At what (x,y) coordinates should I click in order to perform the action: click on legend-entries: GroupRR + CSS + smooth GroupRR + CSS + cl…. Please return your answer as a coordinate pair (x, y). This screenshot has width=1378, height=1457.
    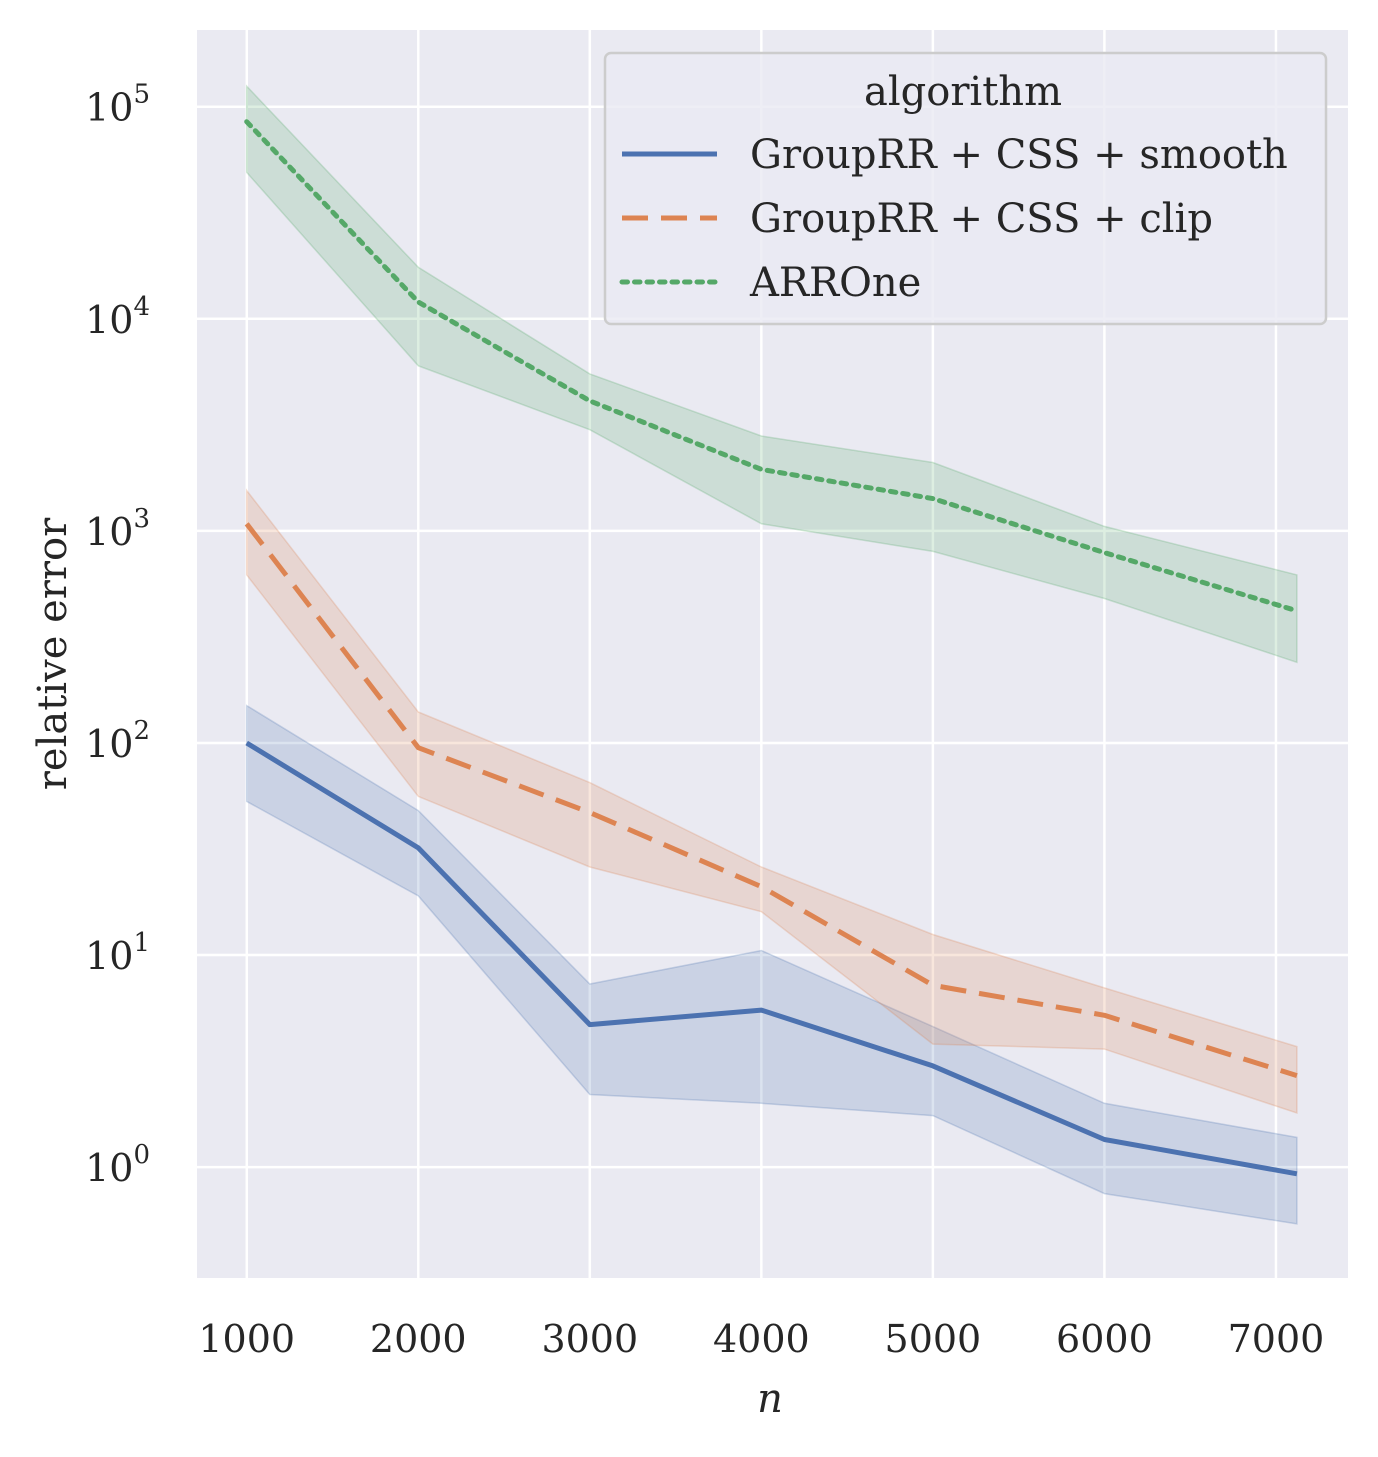
    Looking at the image, I should click on (953, 219).